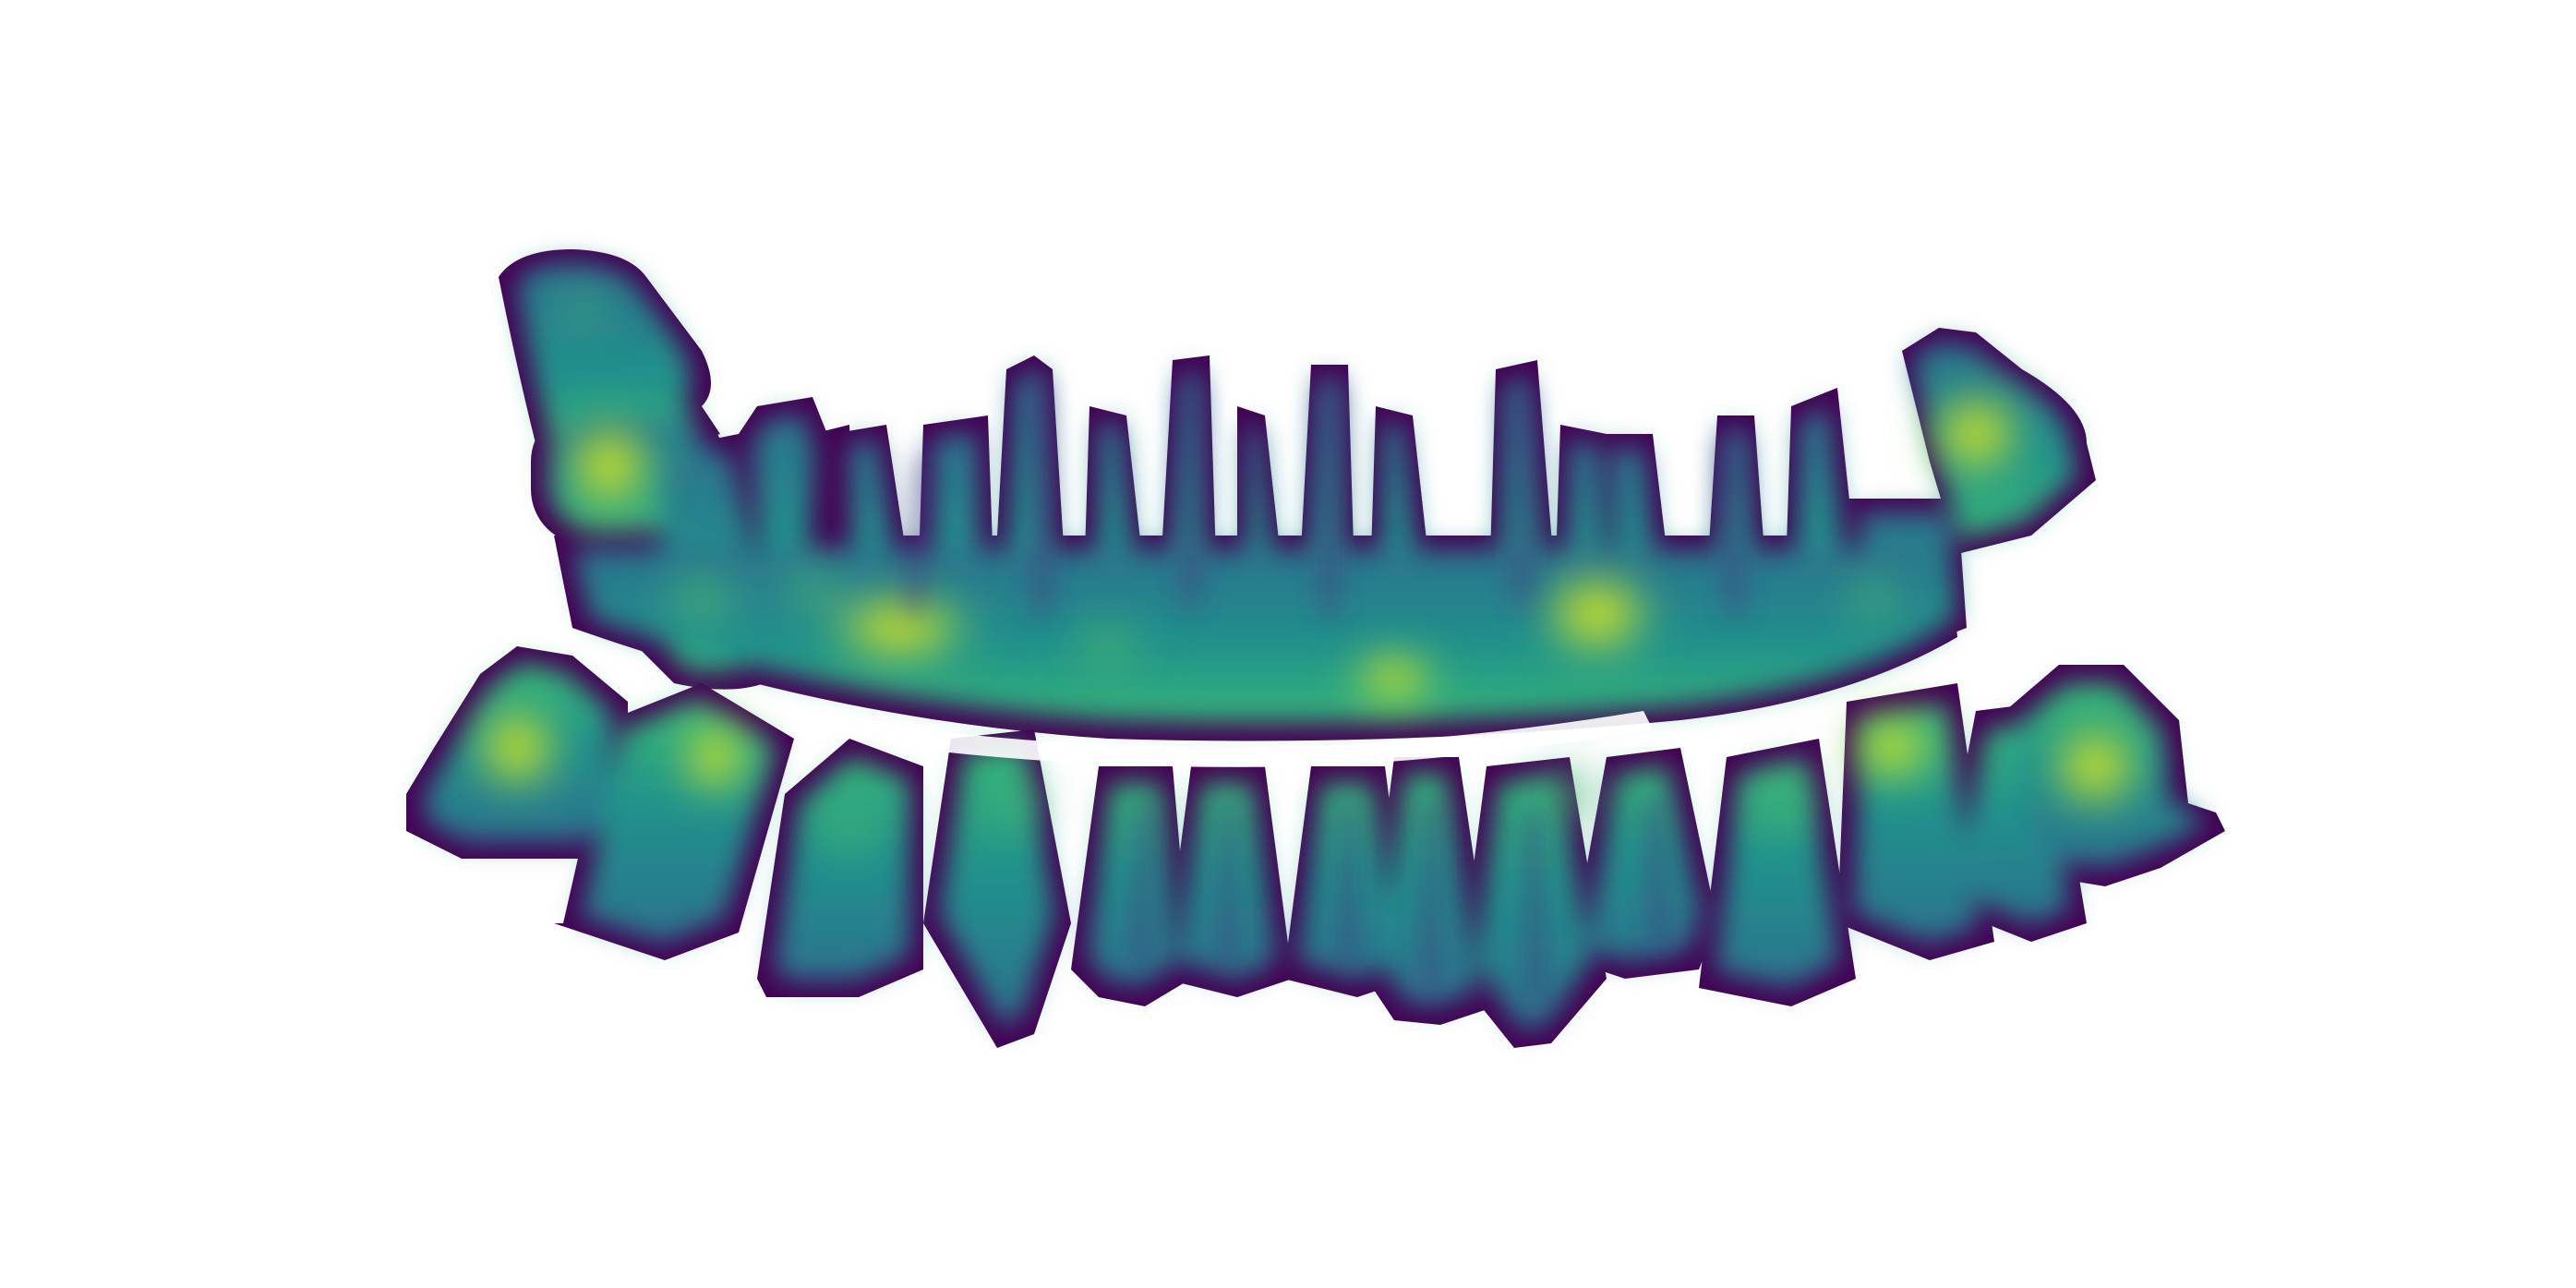  What do you see at coordinates (1325, 498) in the screenshot?
I see `upper-arch-root-channels` at bounding box center [1325, 498].